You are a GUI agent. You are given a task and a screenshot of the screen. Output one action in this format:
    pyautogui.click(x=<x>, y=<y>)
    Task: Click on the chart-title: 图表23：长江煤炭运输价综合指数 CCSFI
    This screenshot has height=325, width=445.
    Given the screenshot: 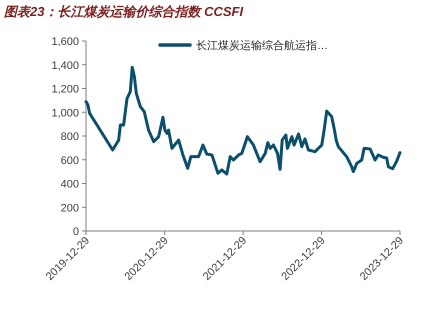 What is the action you would take?
    pyautogui.click(x=124, y=11)
    